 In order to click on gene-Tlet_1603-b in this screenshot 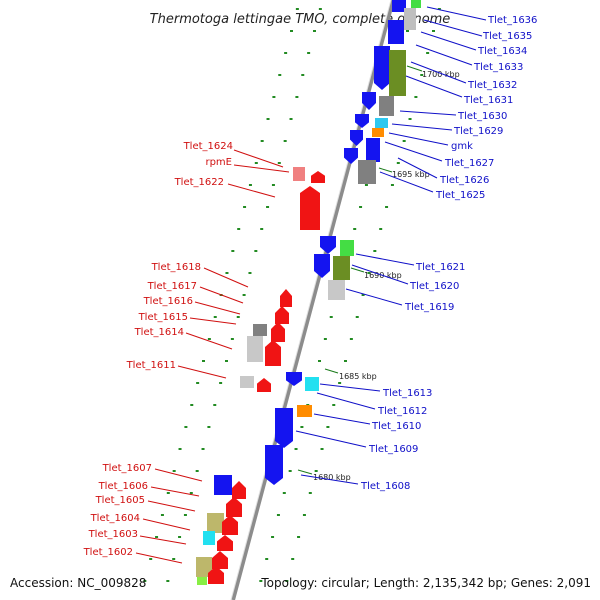, I will do `click(225, 543)`.